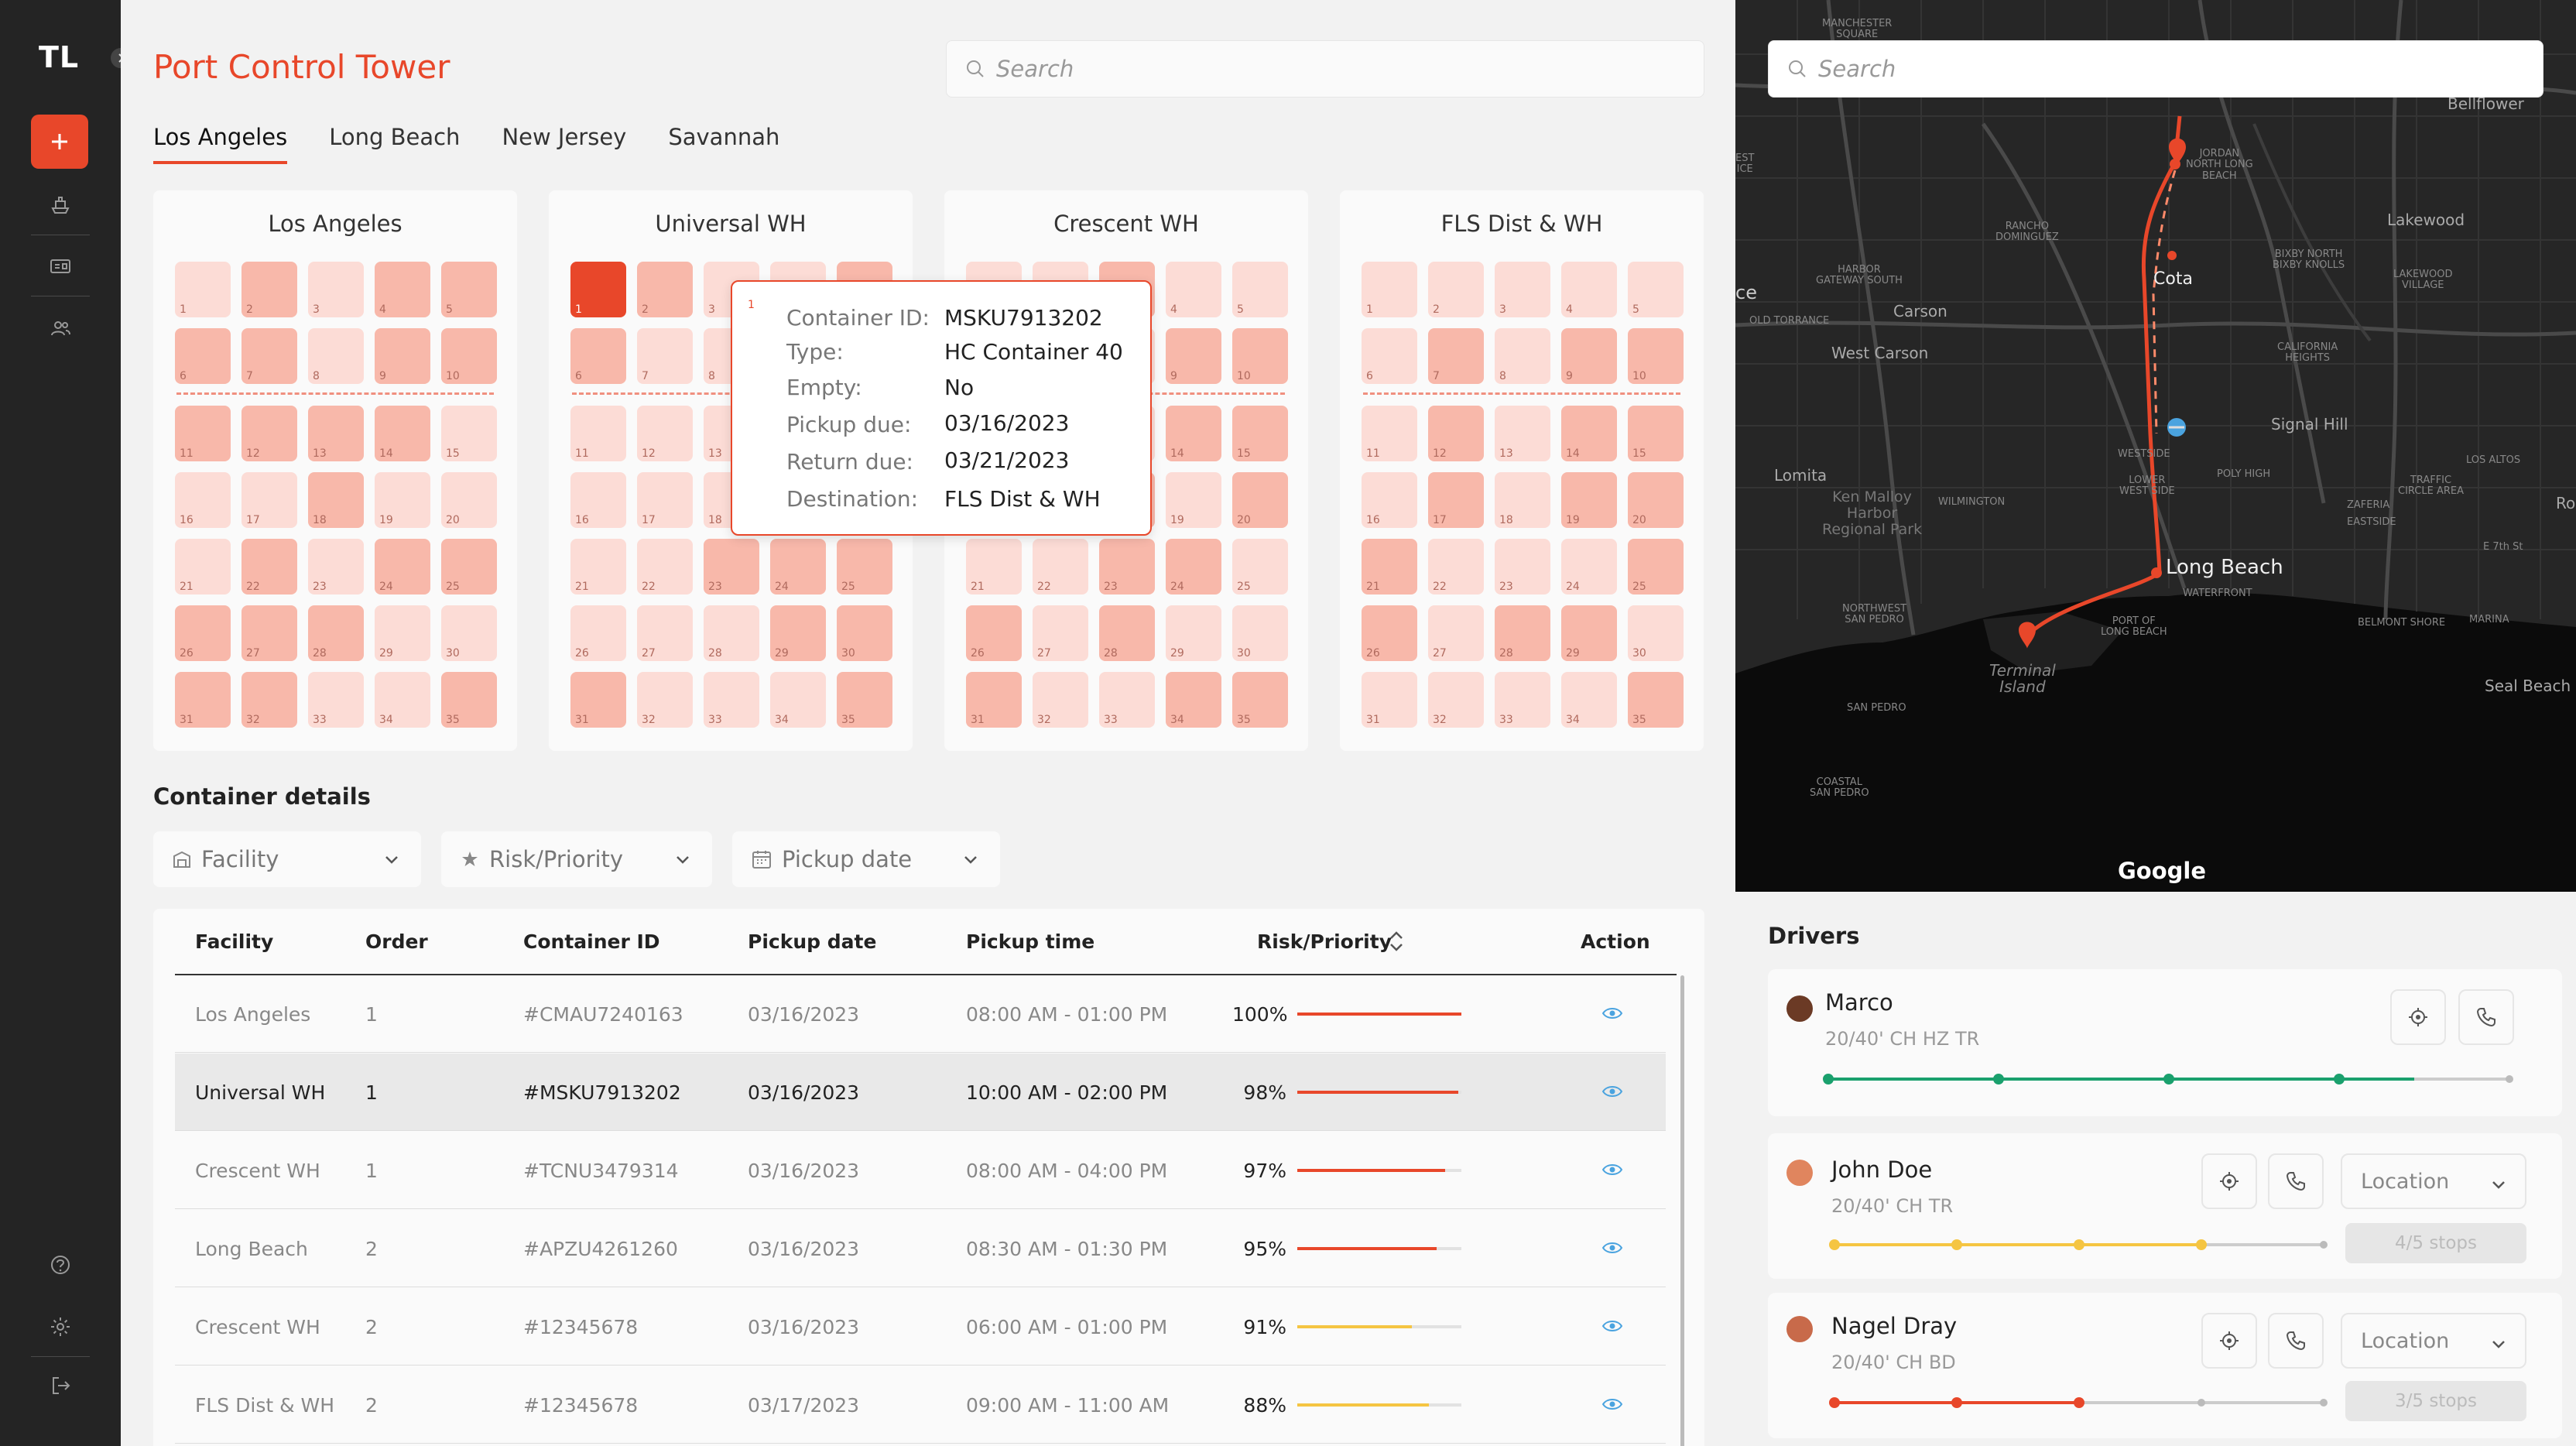 This screenshot has width=2576, height=1446. Describe the element at coordinates (1589, 500) in the screenshot. I see `container-slot: 19` at that location.